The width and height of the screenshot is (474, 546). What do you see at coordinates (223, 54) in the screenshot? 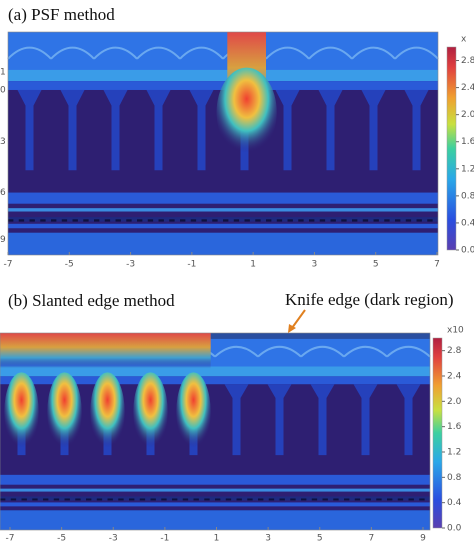
I see `top-band` at bounding box center [223, 54].